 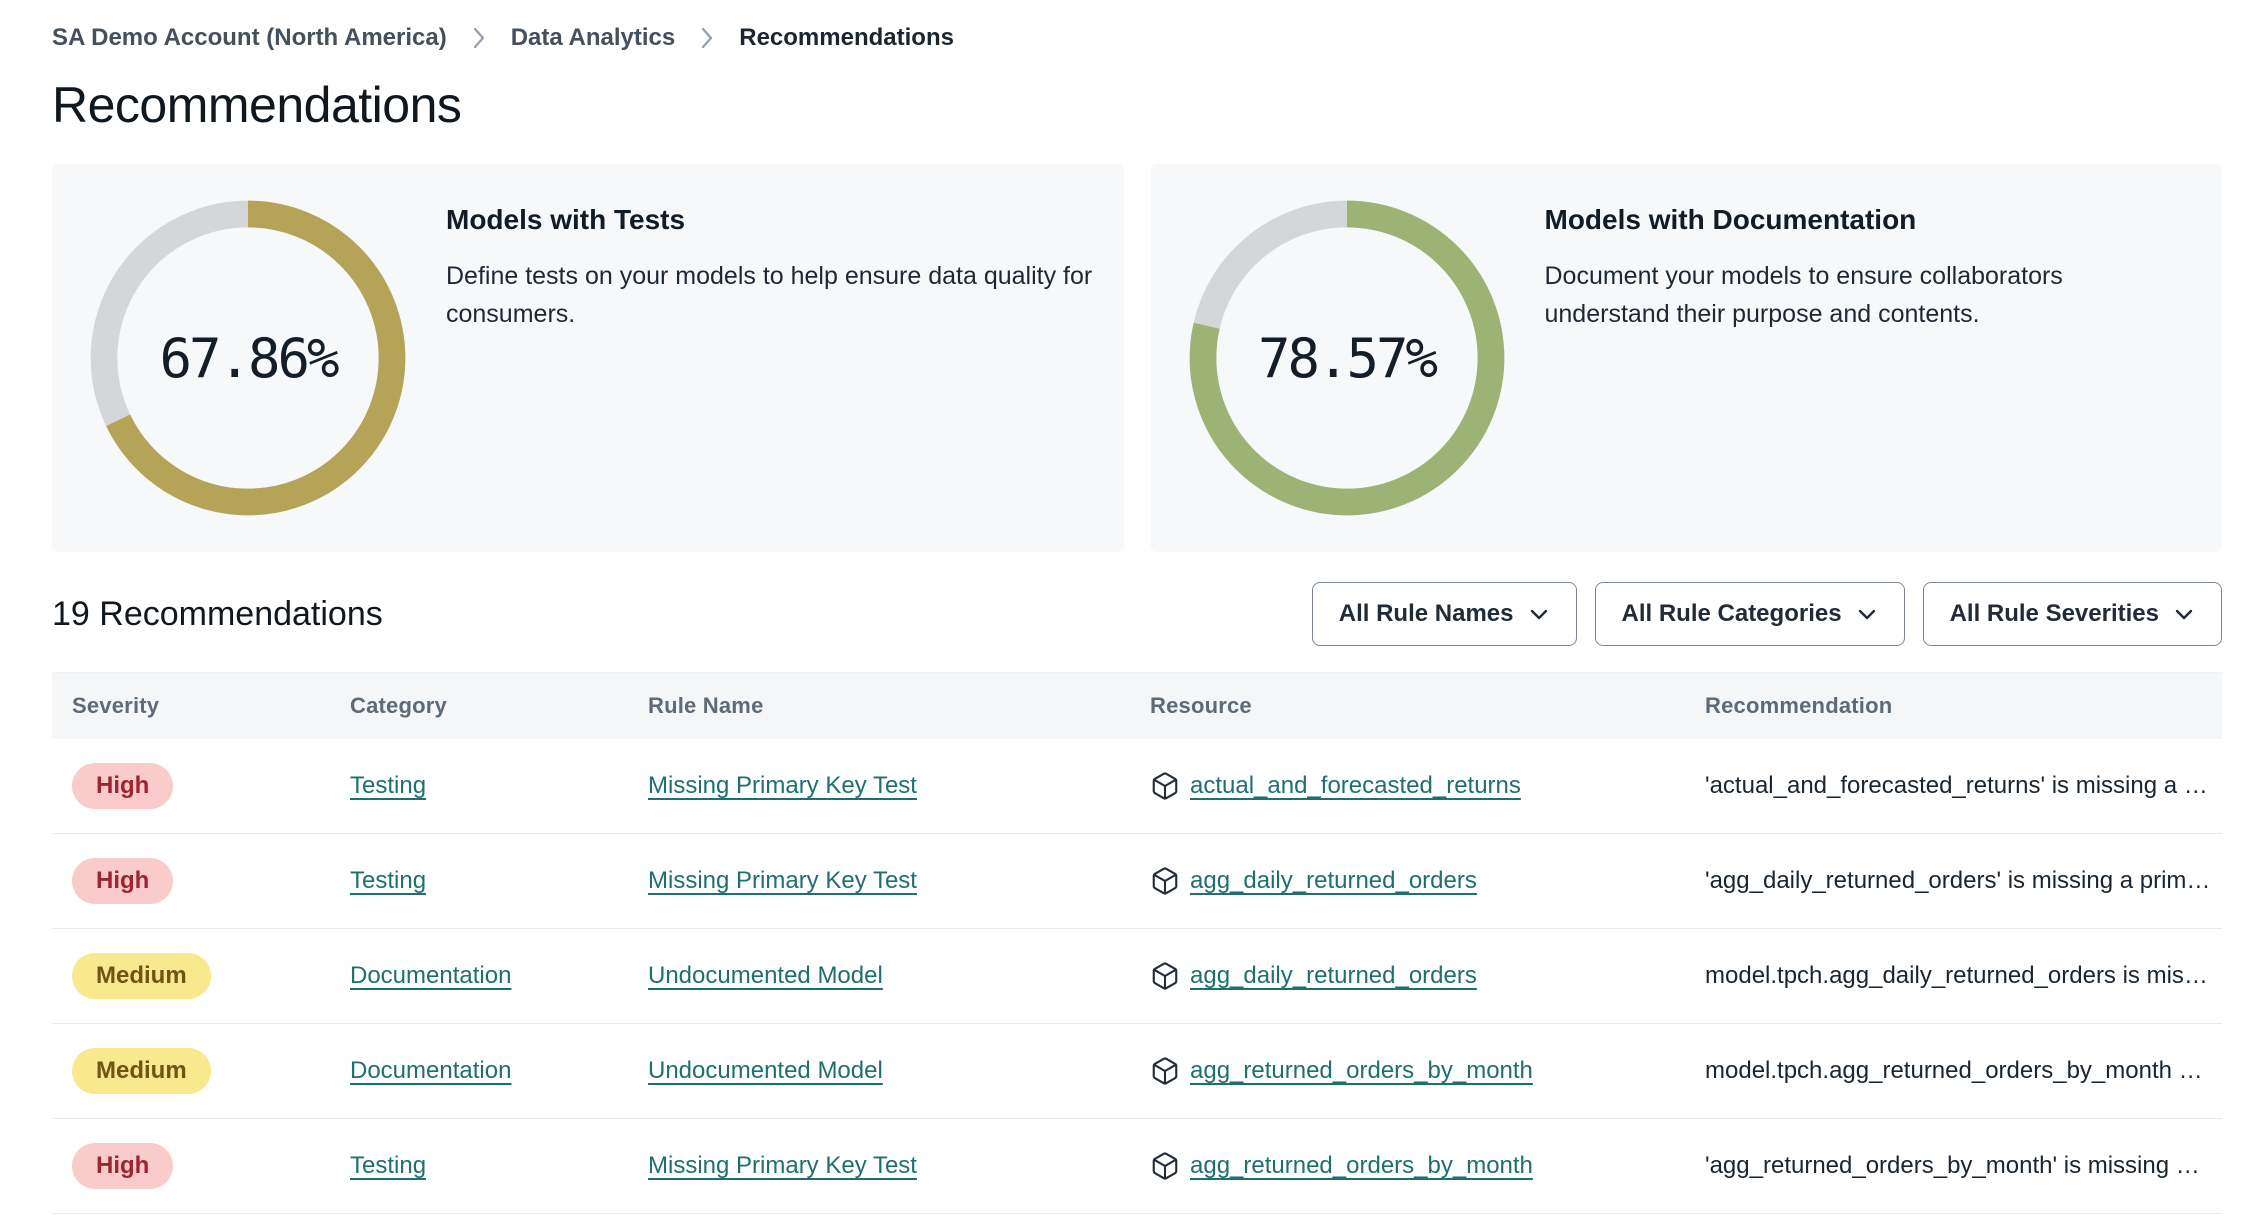 I want to click on filter-label: All Rule Names, so click(x=1426, y=613).